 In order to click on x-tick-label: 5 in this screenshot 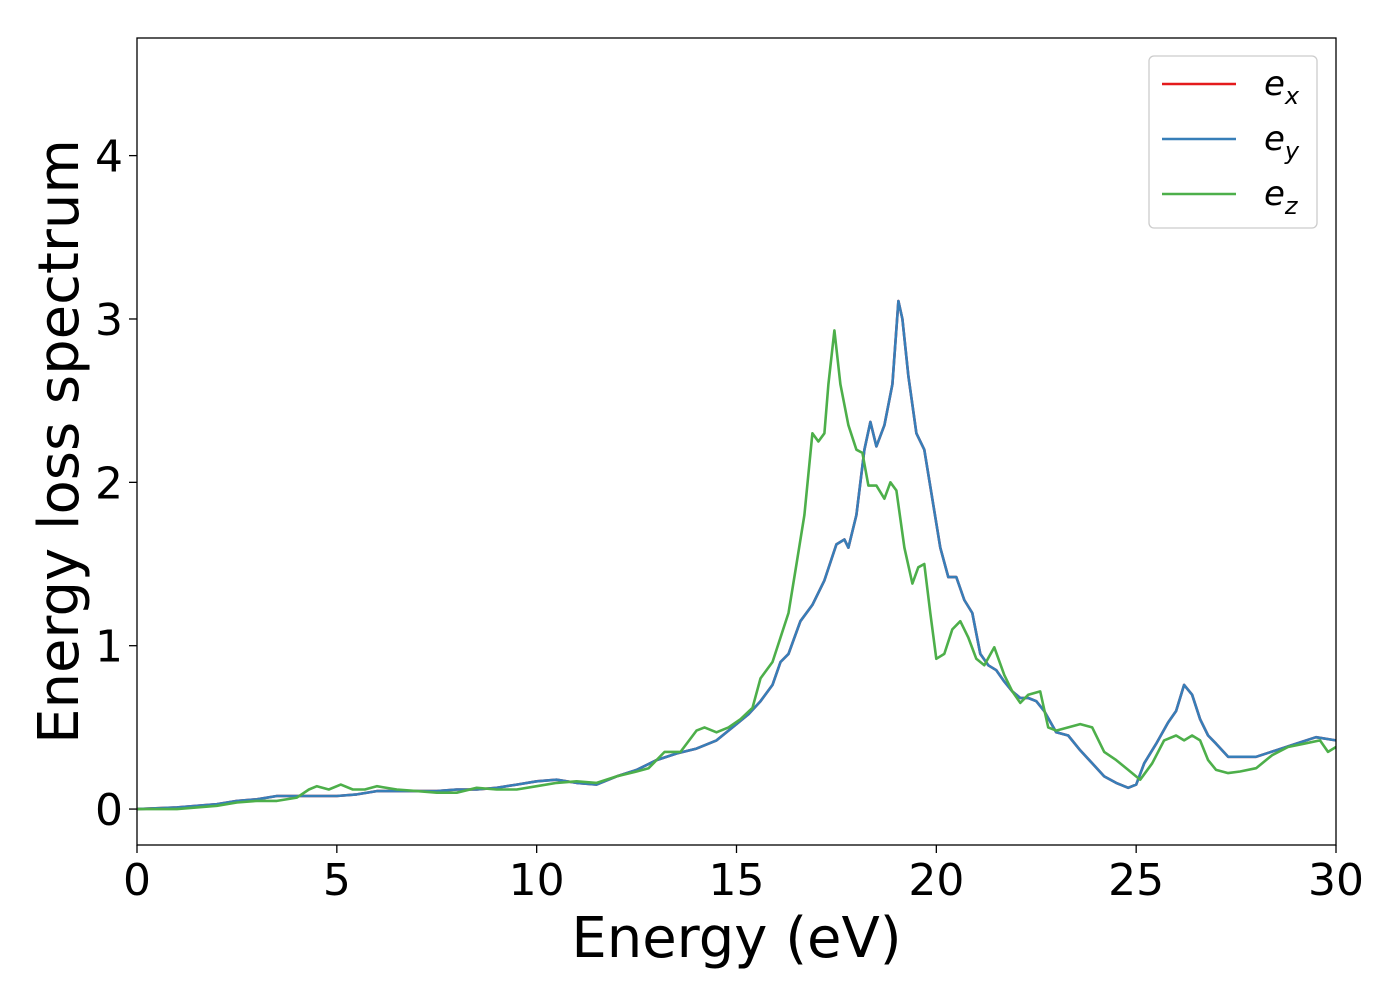, I will do `click(337, 880)`.